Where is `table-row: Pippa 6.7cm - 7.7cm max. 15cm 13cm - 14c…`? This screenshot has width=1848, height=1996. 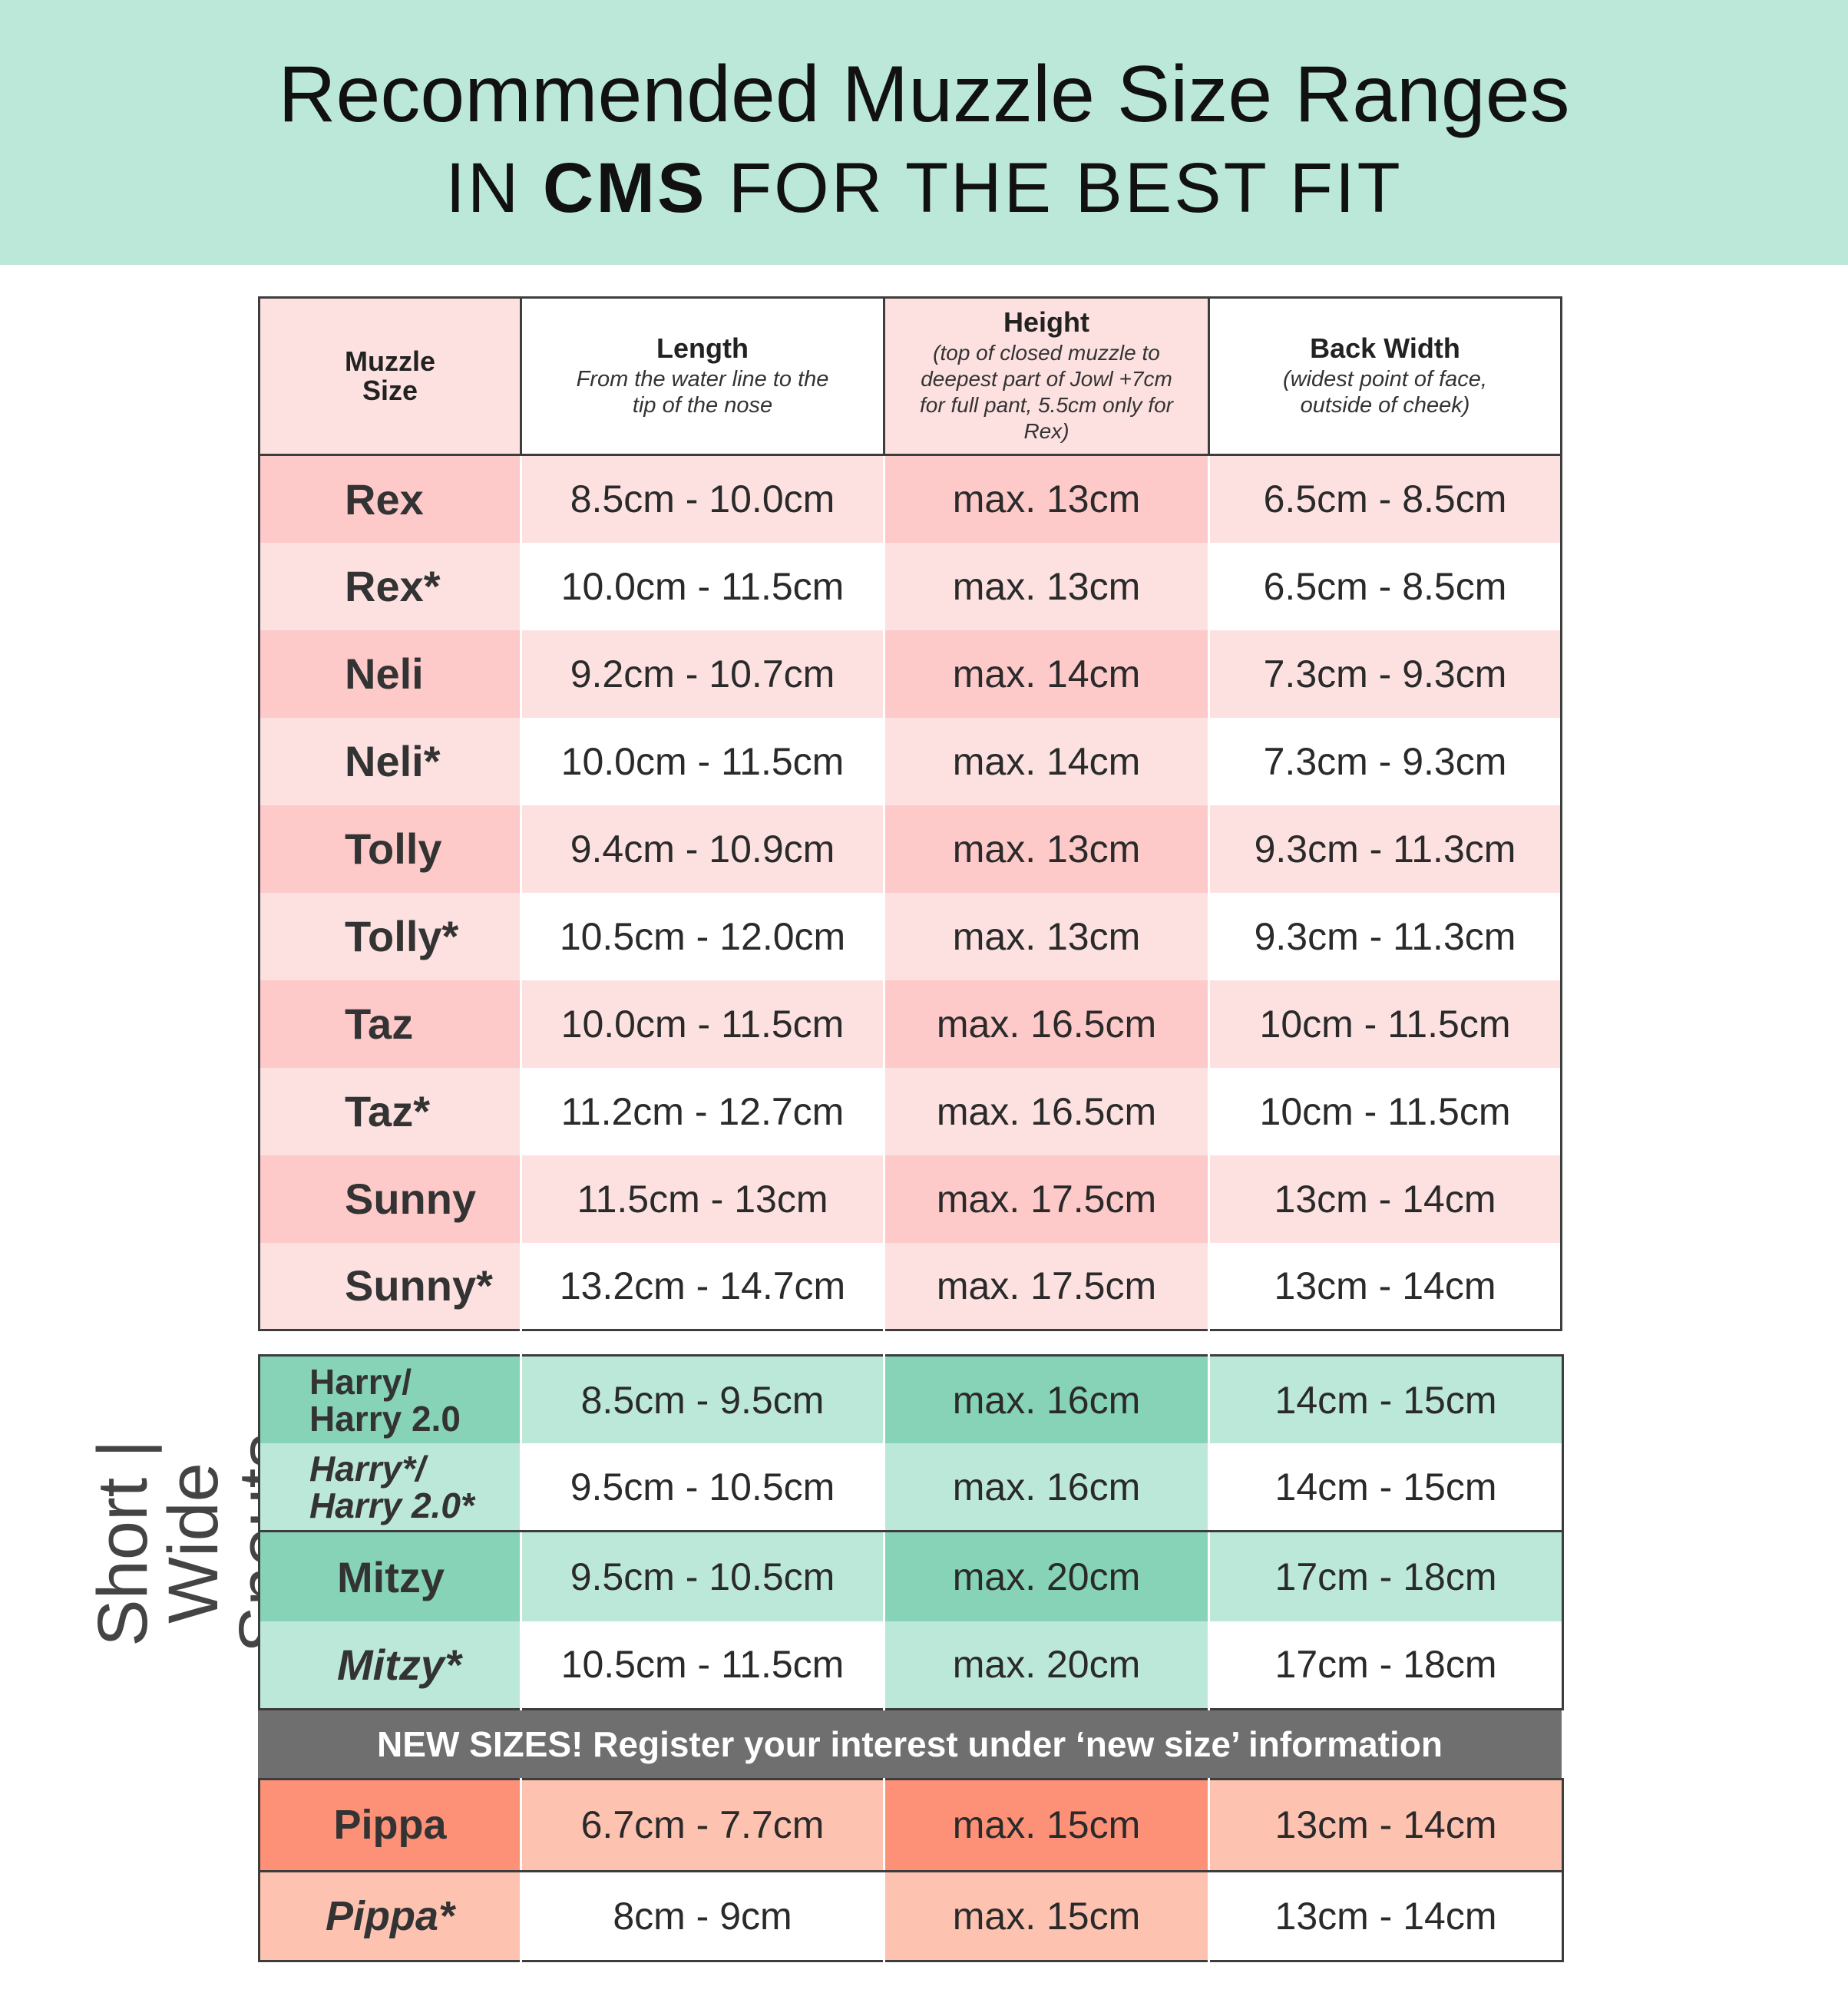
table-row: Pippa 6.7cm - 7.7cm max. 15cm 13cm - 14c… is located at coordinates (911, 1825).